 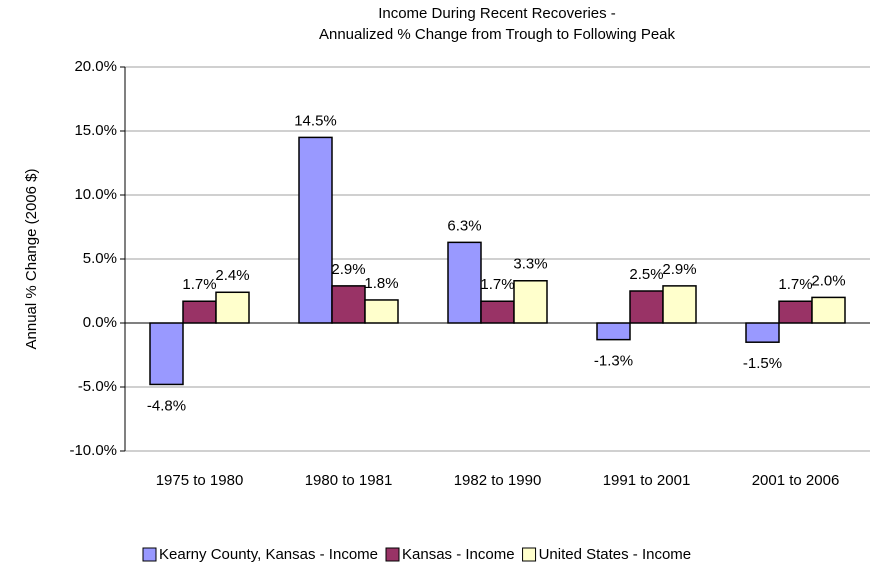 I want to click on y-tick-label: 20.0%, so click(x=95, y=66).